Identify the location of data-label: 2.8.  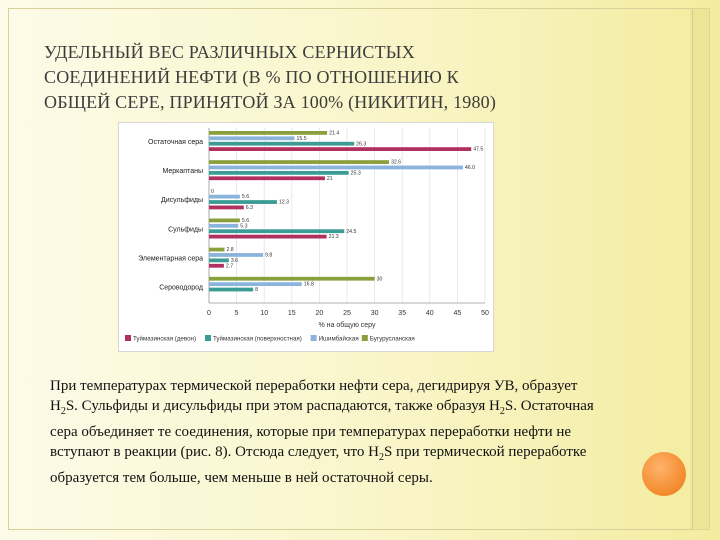
(229, 250).